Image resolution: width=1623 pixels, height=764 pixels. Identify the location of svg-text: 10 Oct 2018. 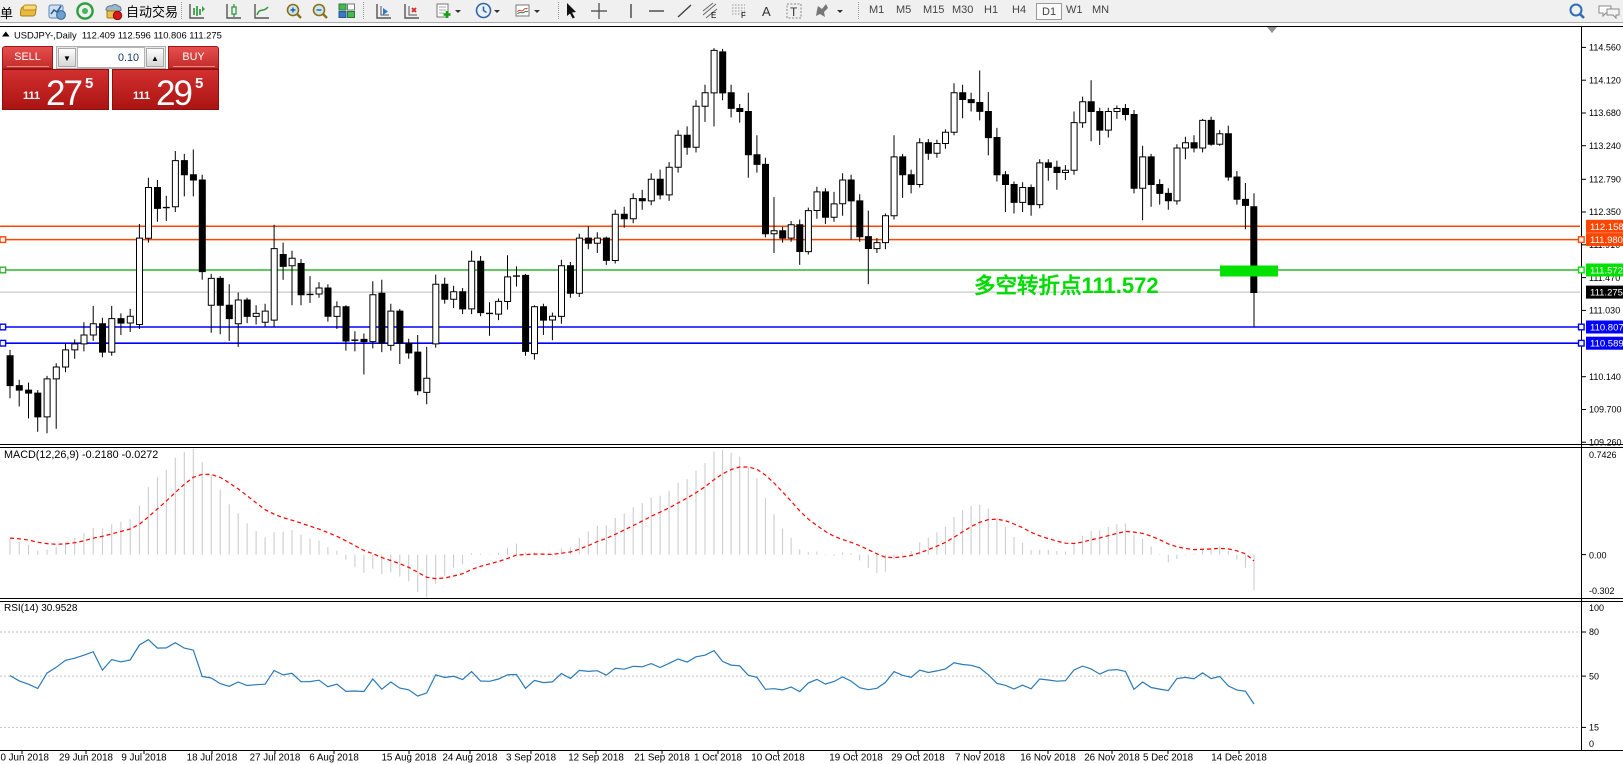
(778, 758).